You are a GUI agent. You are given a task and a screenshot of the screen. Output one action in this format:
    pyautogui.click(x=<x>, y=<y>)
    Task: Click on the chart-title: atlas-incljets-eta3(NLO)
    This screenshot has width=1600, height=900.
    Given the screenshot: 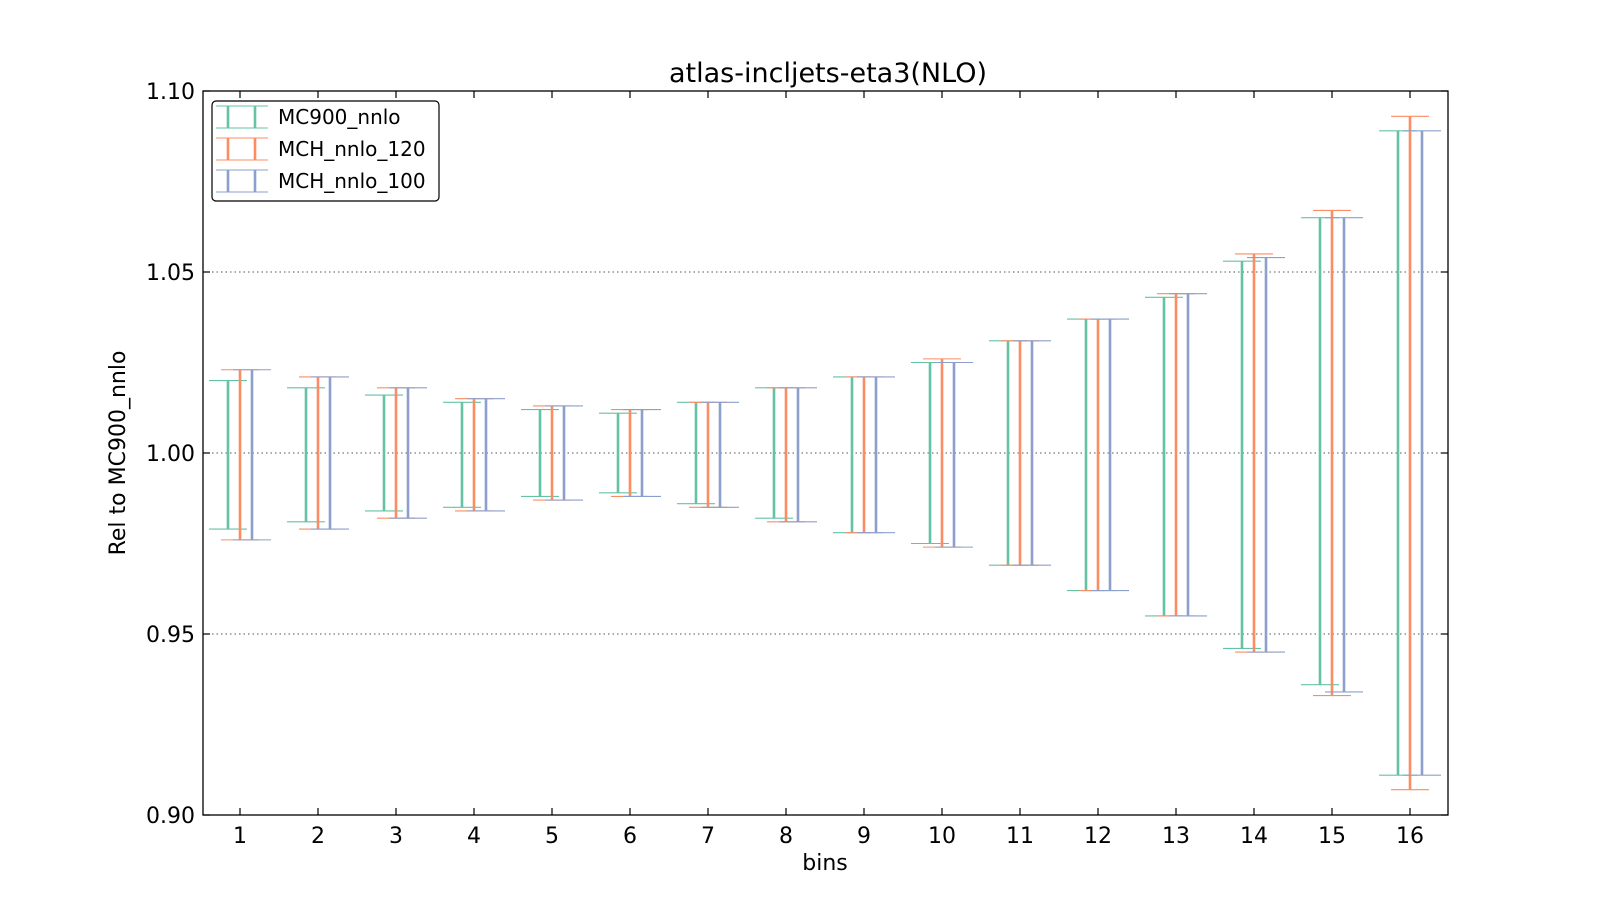 What is the action you would take?
    pyautogui.click(x=828, y=73)
    